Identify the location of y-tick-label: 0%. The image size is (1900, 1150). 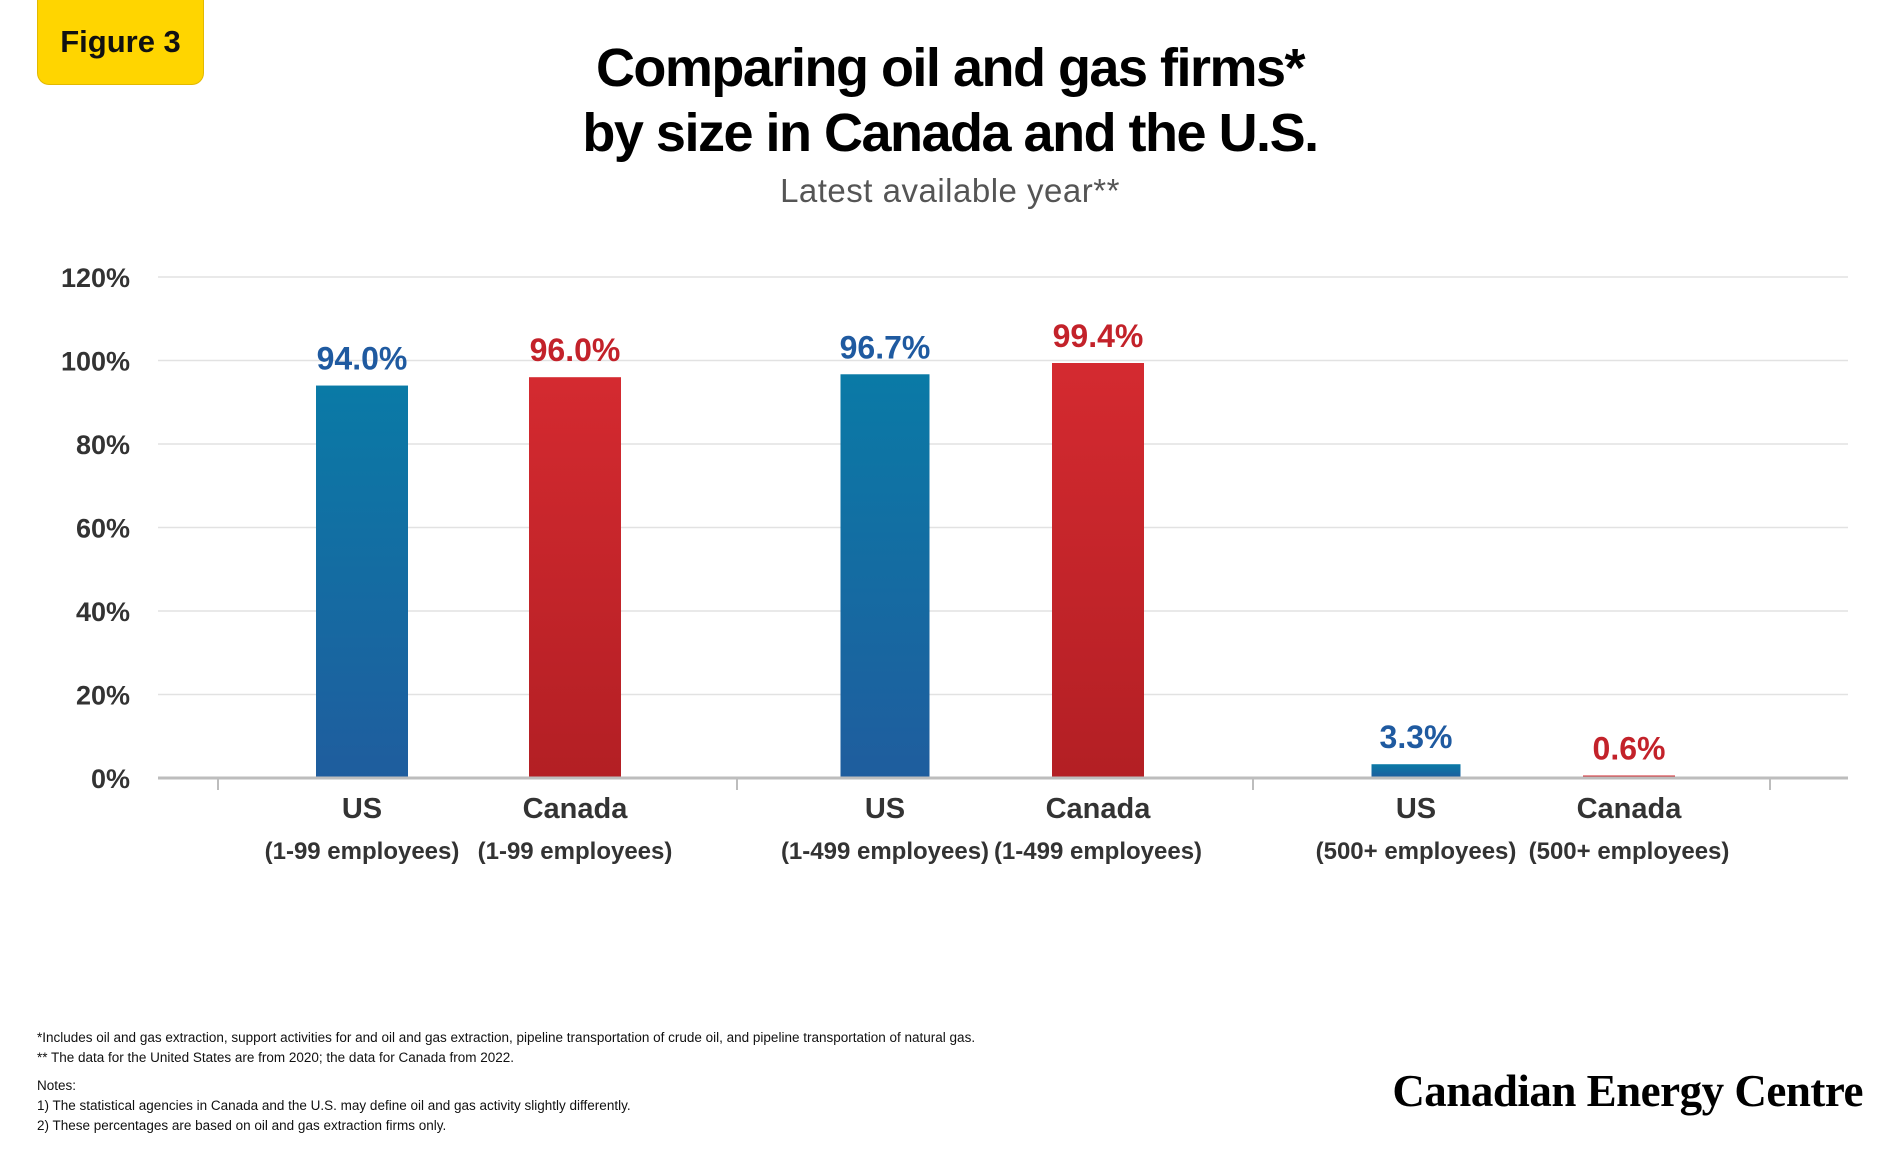
(110, 779).